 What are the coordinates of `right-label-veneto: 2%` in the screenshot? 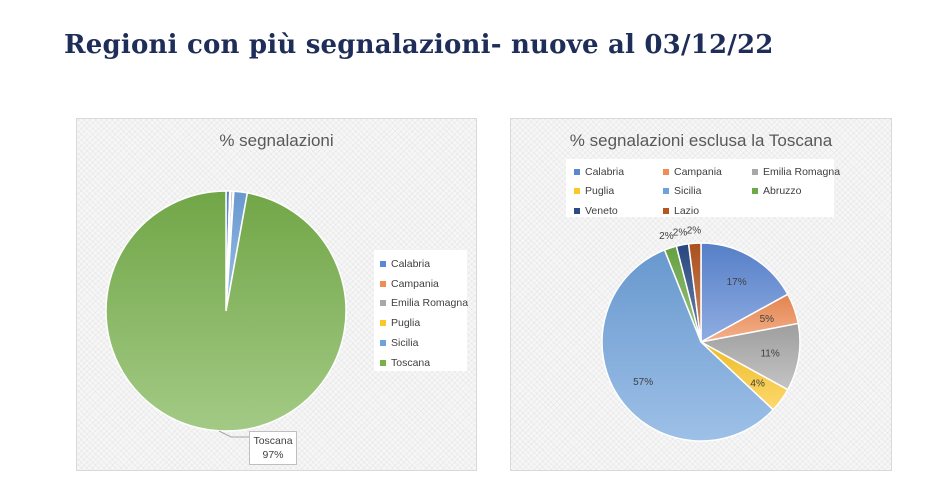 It's located at (680, 232).